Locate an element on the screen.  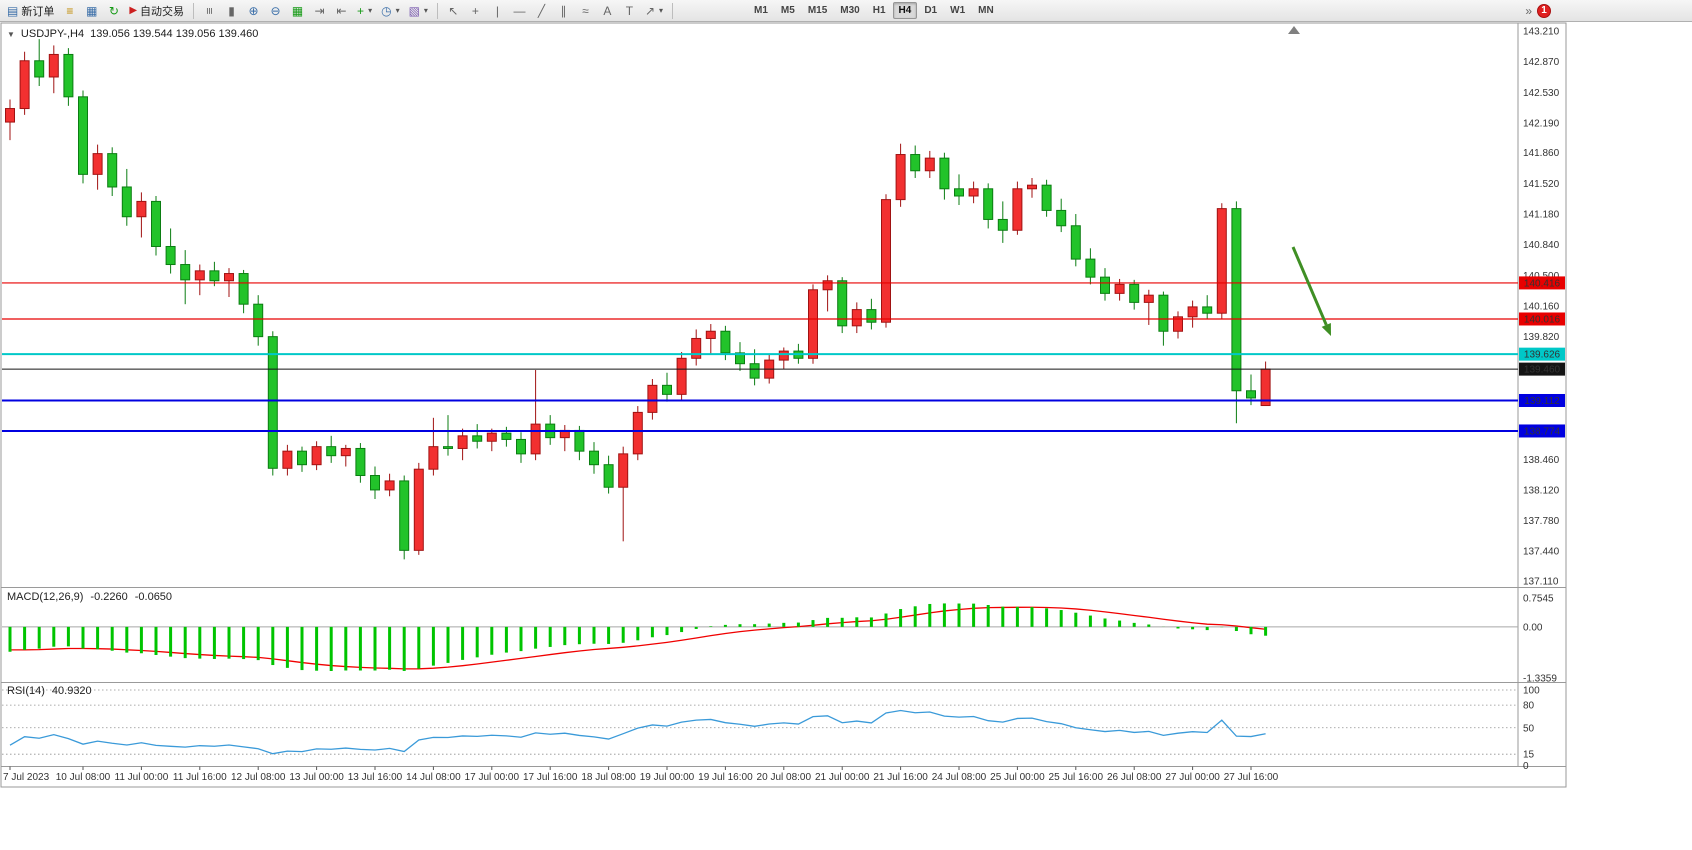
chart-shift-icon: ⇤ is located at coordinates (341, 10).